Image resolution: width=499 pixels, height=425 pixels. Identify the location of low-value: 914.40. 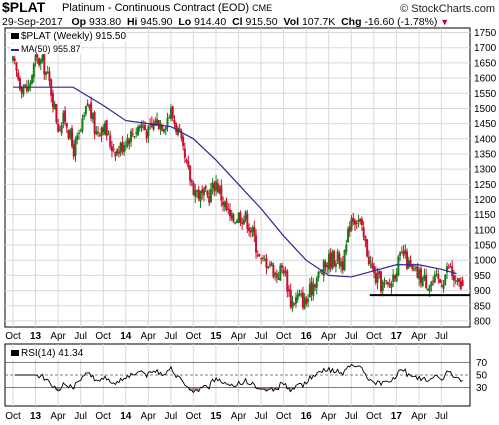
(210, 22).